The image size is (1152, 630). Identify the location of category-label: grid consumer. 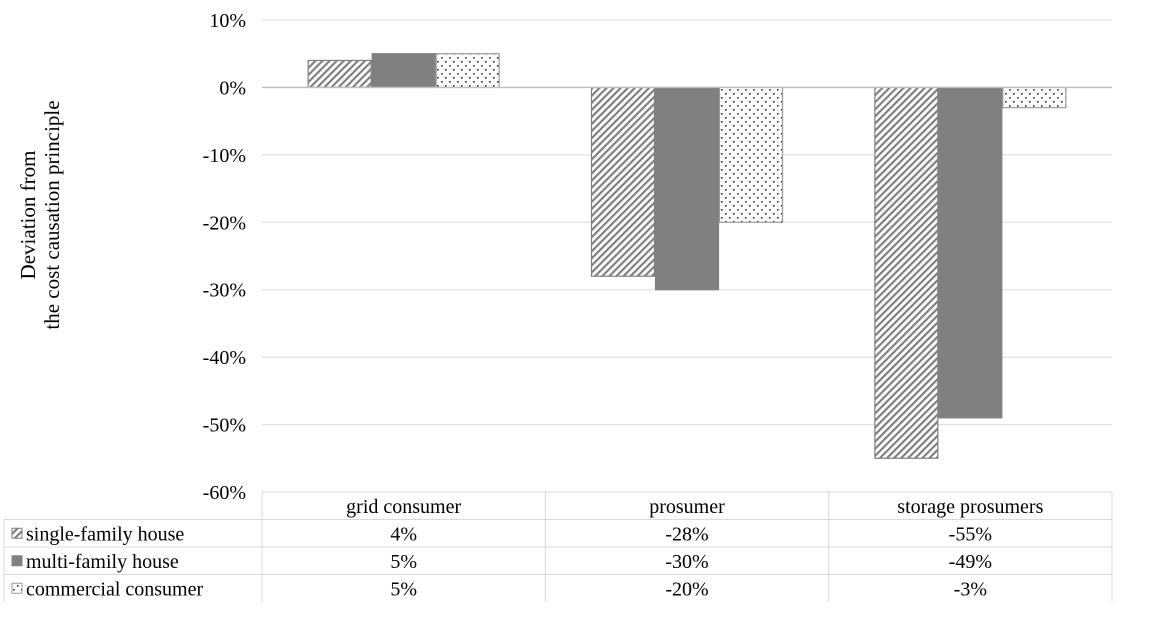
(403, 507).